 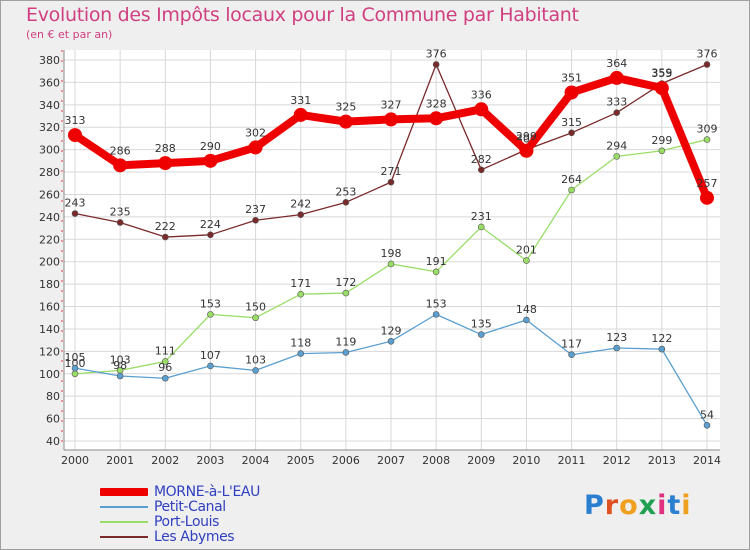 I want to click on data-label-2: 111, so click(x=165, y=350).